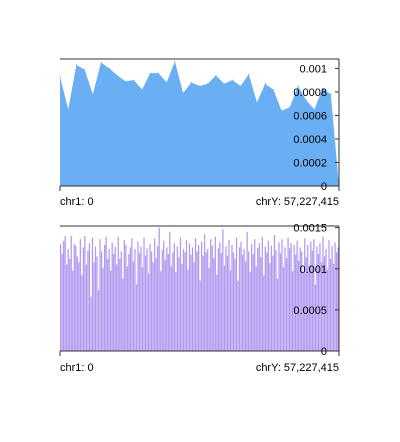  What do you see at coordinates (310, 163) in the screenshot?
I see `y-tick-label: 0.0002` at bounding box center [310, 163].